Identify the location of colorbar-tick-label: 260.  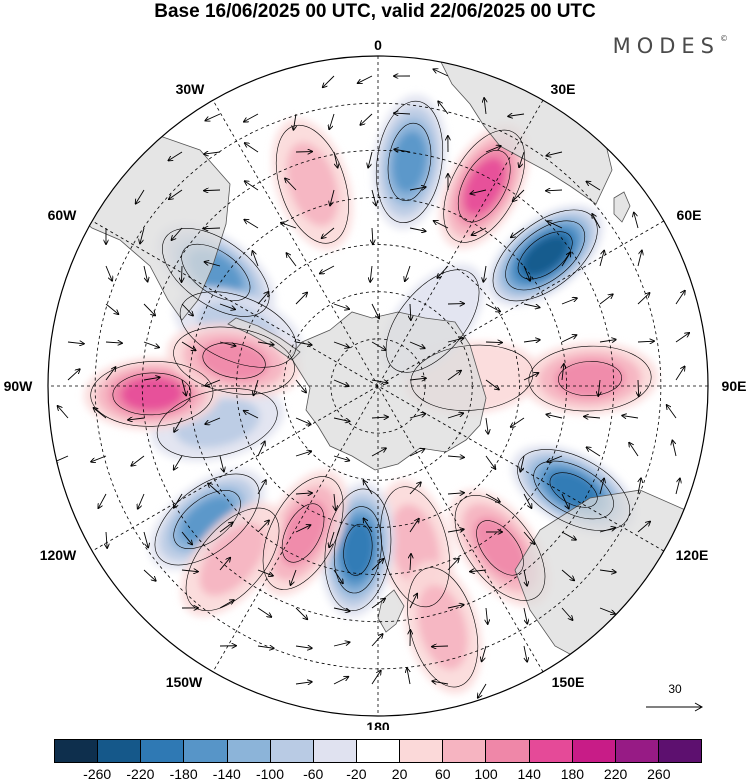
(659, 774).